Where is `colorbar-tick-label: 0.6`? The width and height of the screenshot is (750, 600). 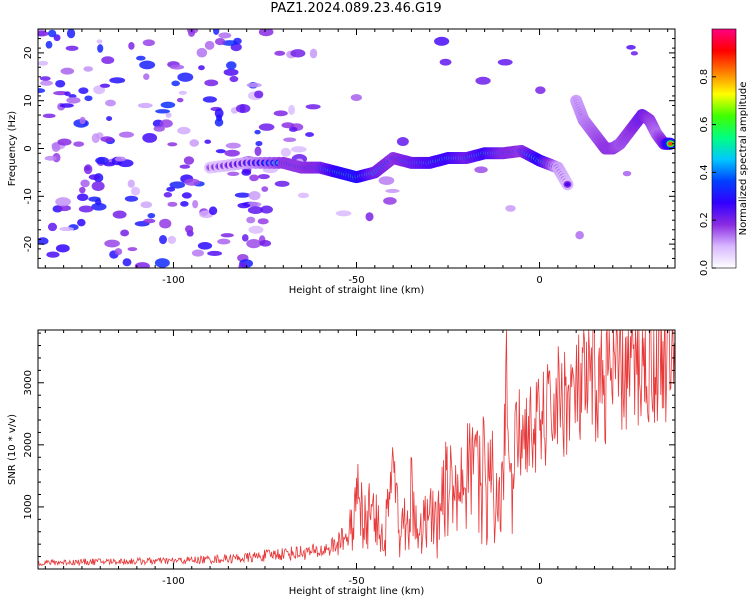 colorbar-tick-label: 0.6 is located at coordinates (704, 125).